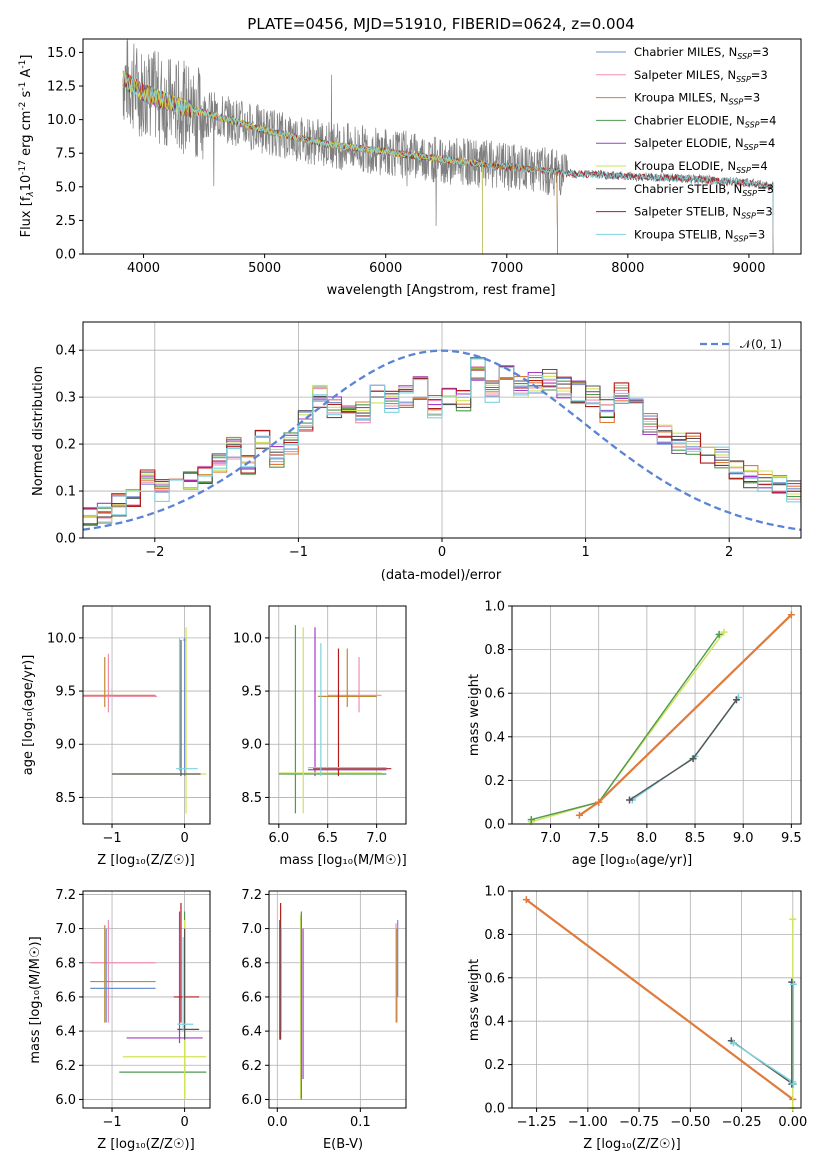 This screenshot has height=1170, width=819. Describe the element at coordinates (278, 838) in the screenshot. I see `x-tick-label: 6.0` at that location.